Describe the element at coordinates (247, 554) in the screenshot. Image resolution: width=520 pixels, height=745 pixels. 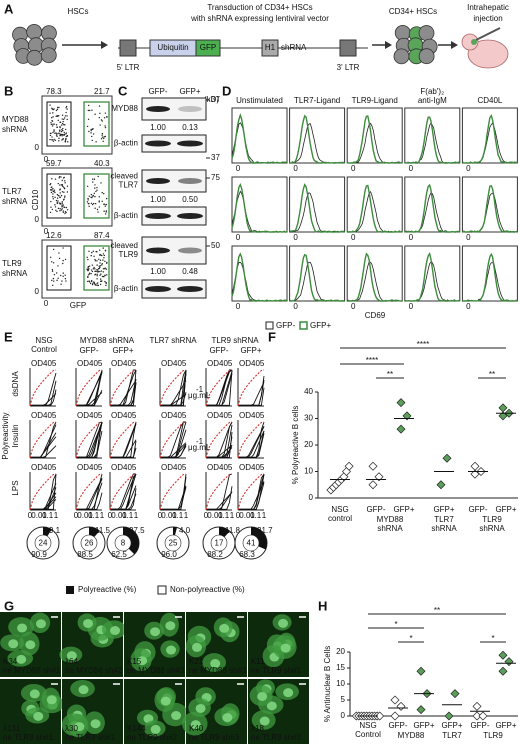
I see `data-label: 68.3` at that location.